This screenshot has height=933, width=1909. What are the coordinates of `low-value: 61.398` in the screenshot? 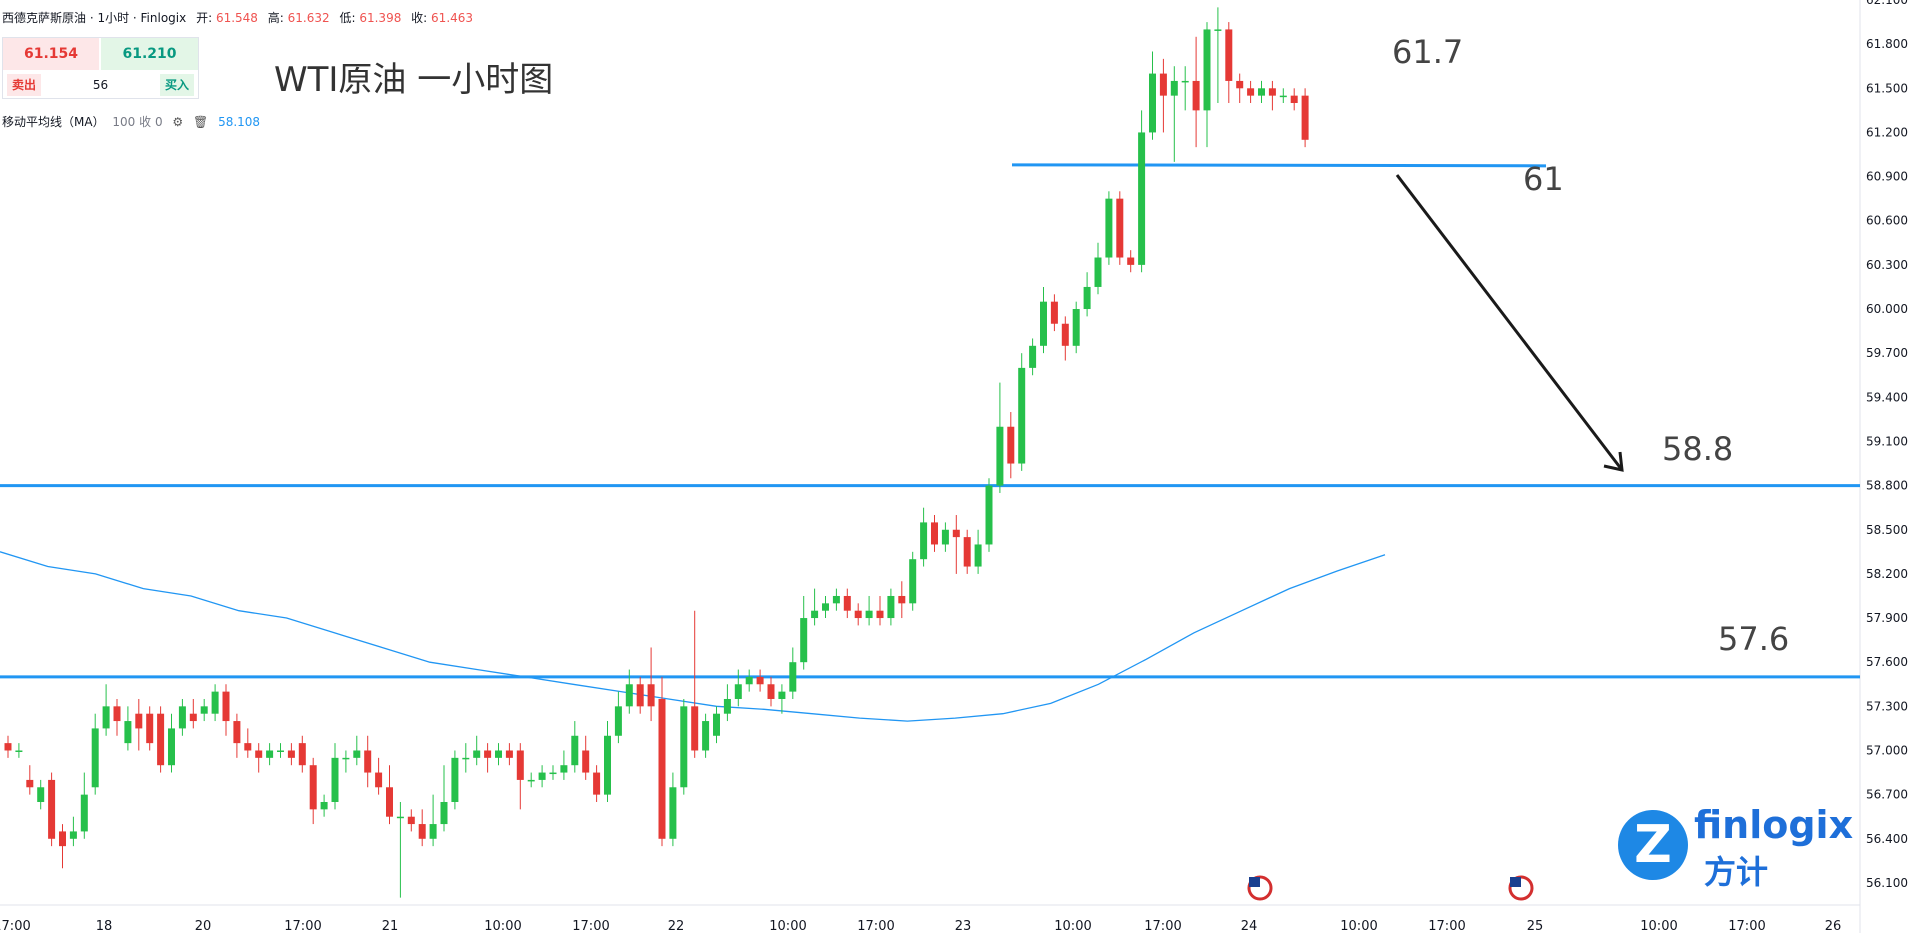 It's located at (380, 18).